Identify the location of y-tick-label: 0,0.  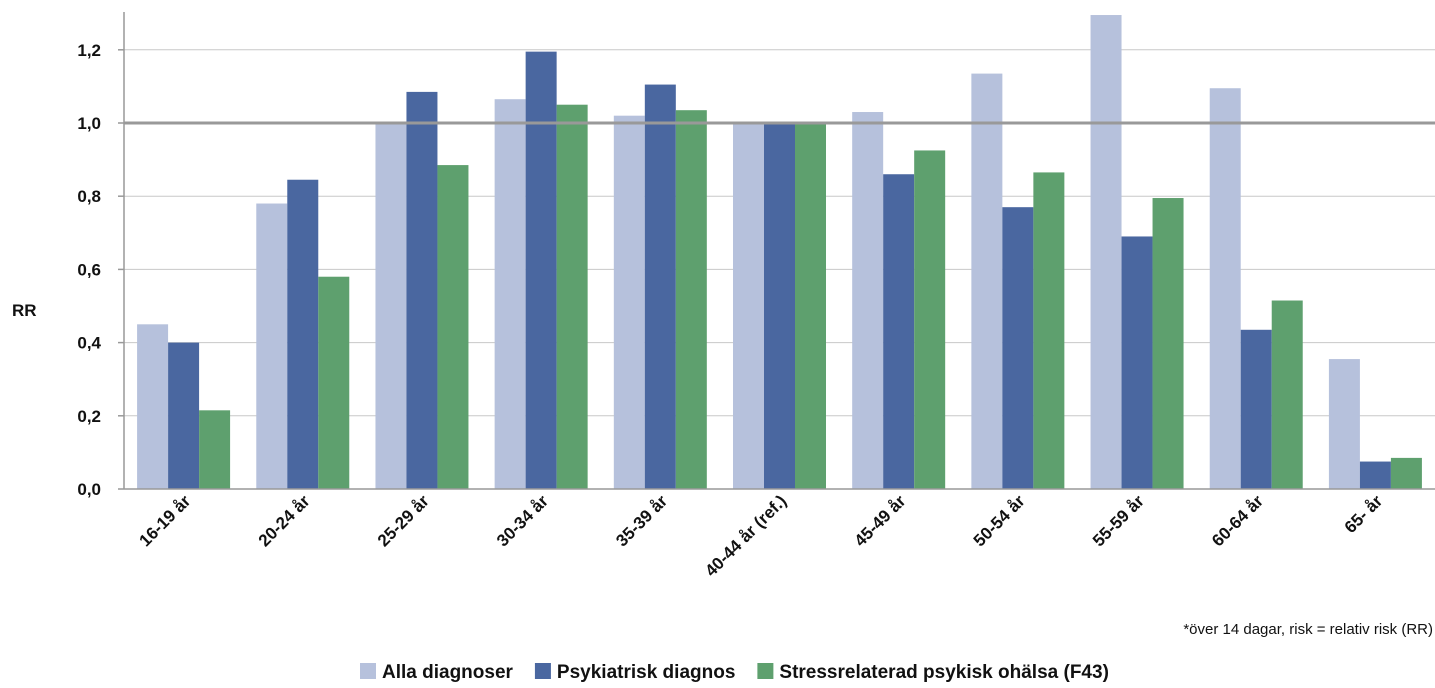
(89, 489).